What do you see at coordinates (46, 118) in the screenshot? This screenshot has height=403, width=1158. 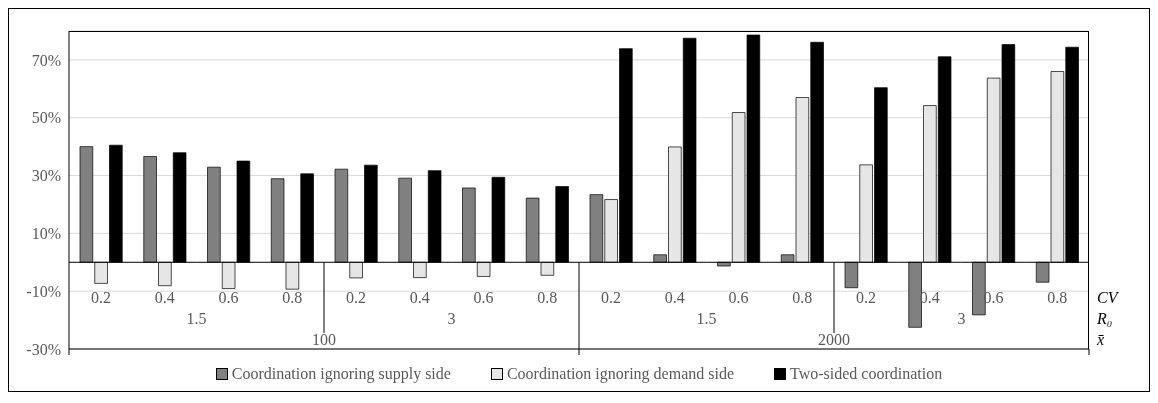 I see `y-tick-label: 50%` at bounding box center [46, 118].